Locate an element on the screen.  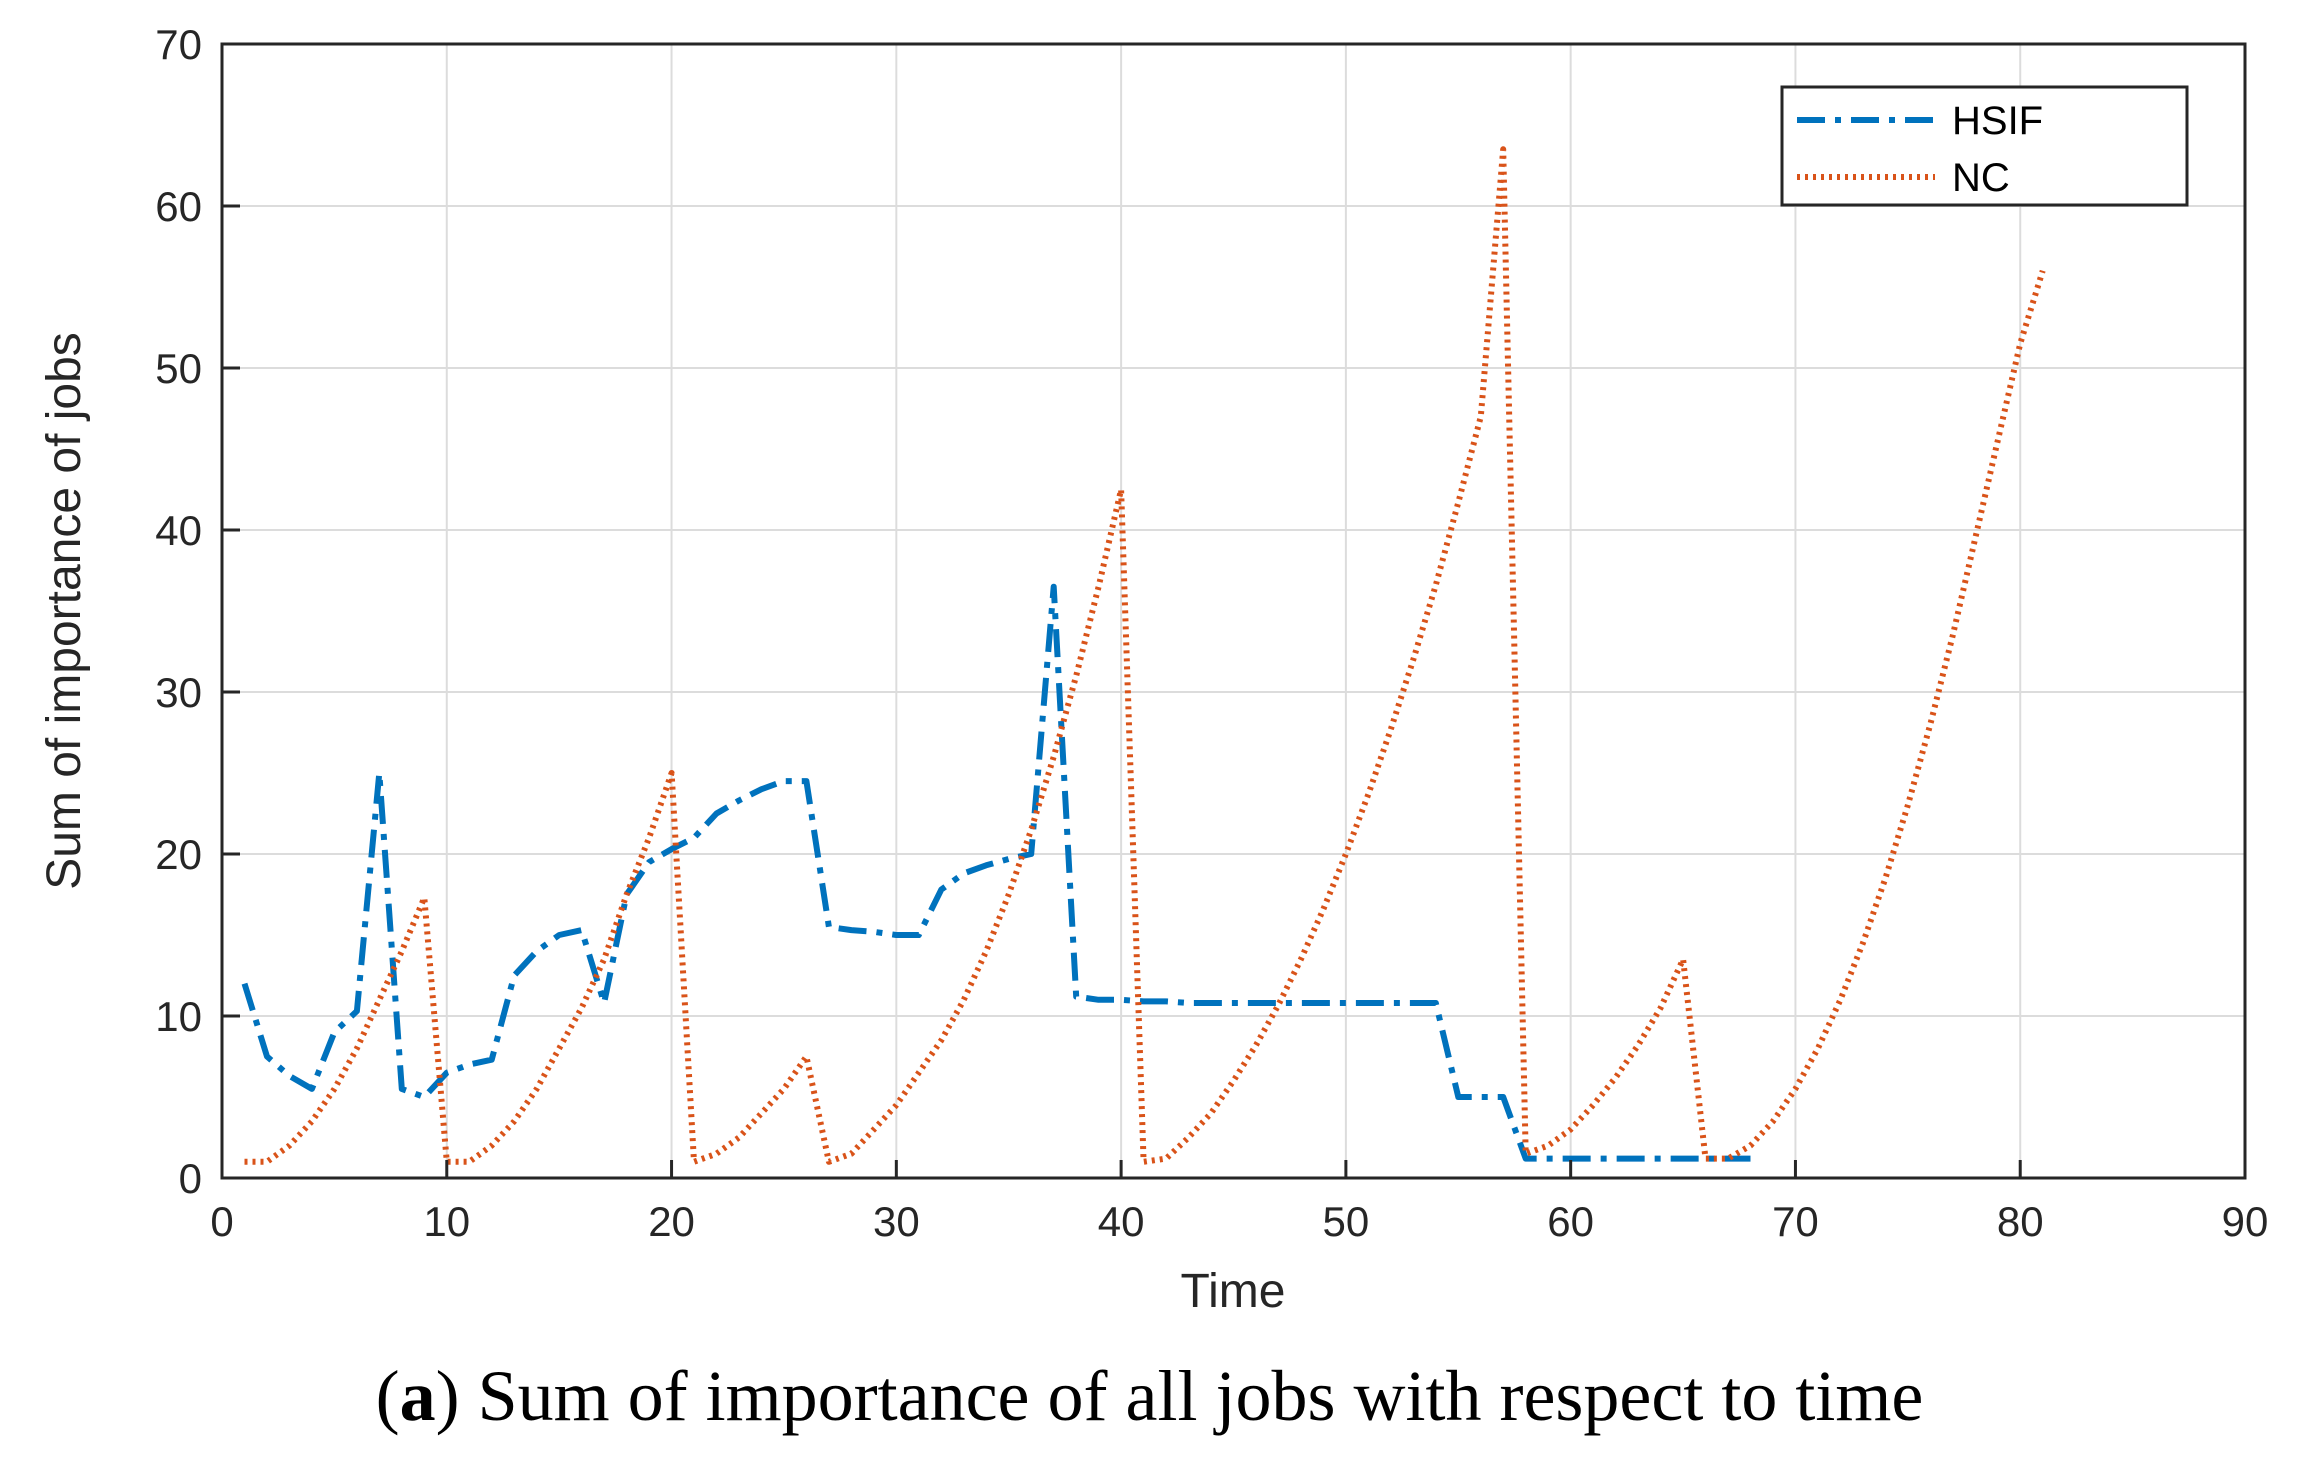
x-tick-label: 60 is located at coordinates (1570, 1221).